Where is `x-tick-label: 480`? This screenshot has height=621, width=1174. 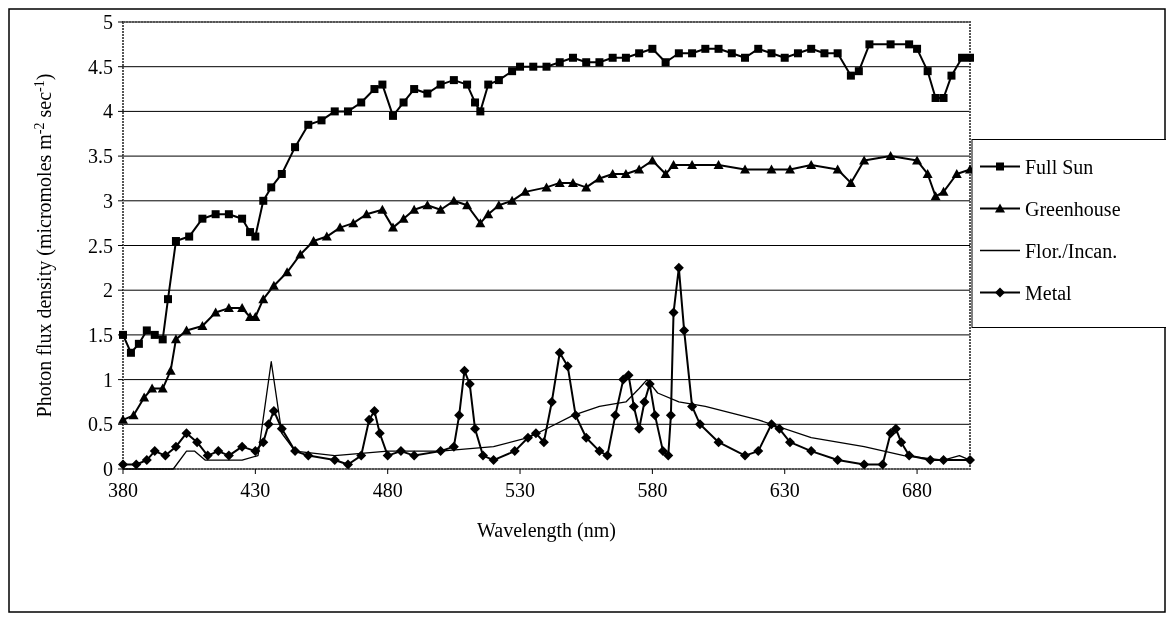 x-tick-label: 480 is located at coordinates (387, 490).